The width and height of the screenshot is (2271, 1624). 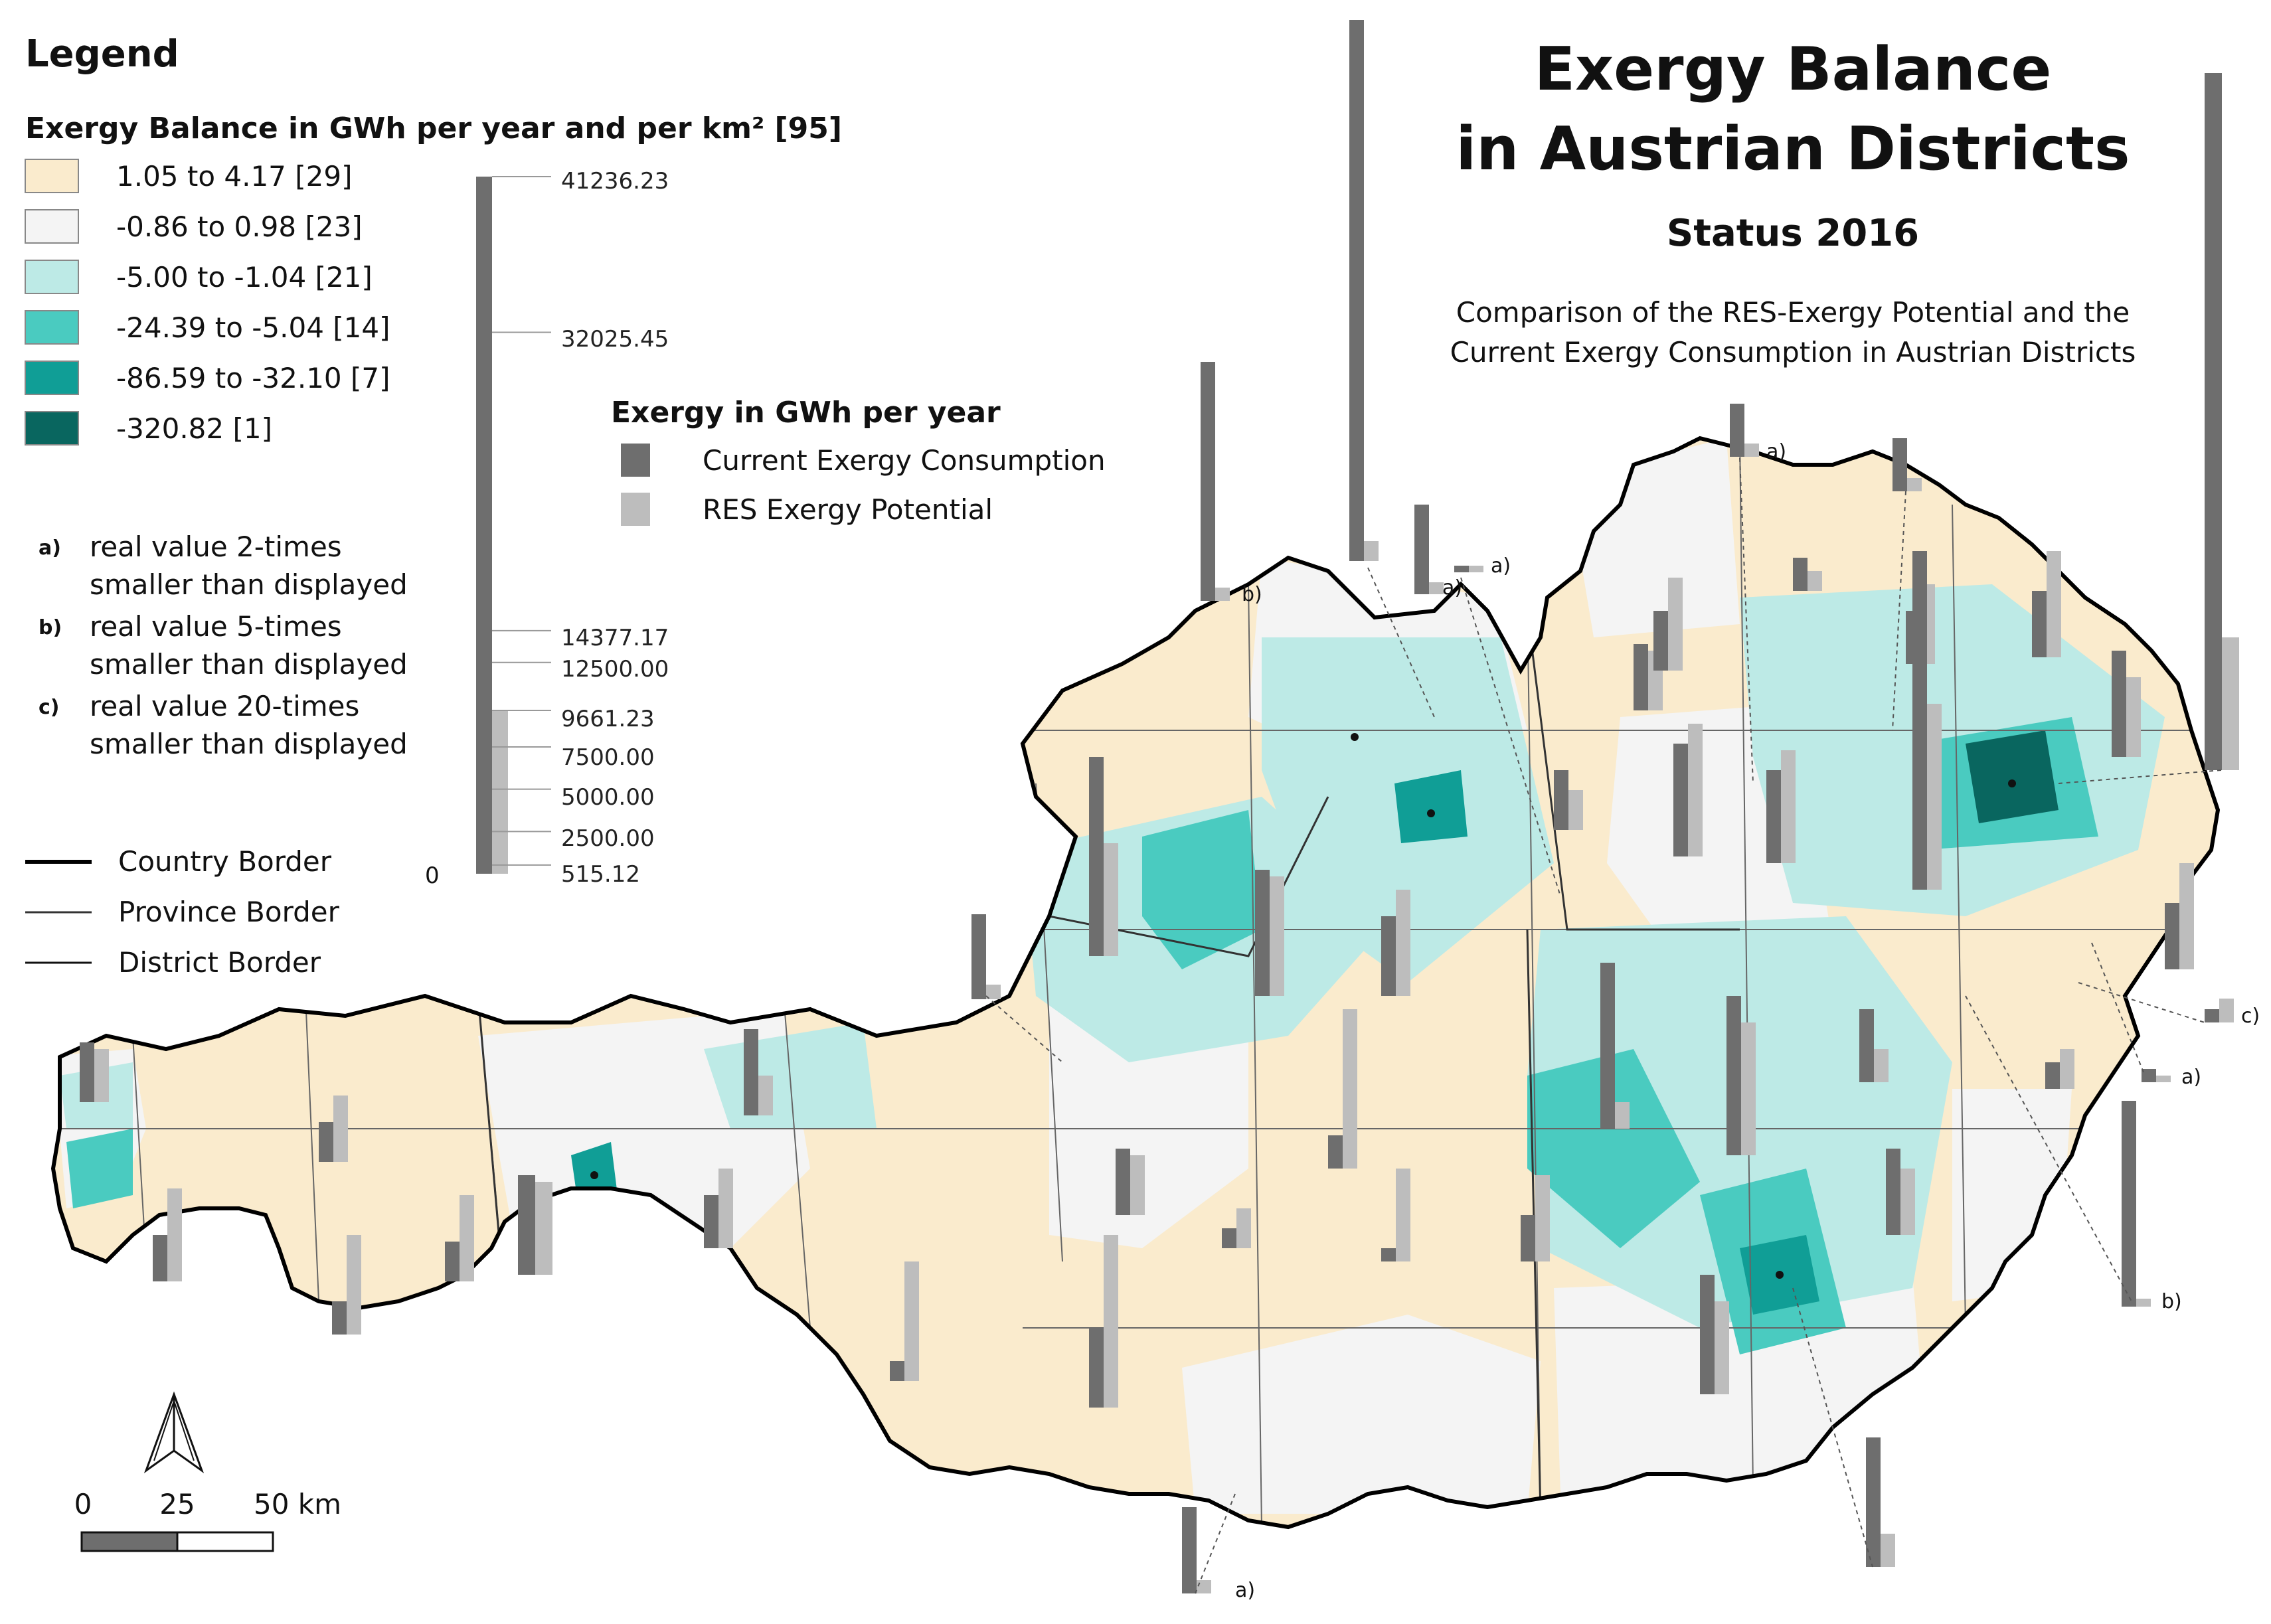 I want to click on note-line: real value 5-times, so click(x=216, y=626).